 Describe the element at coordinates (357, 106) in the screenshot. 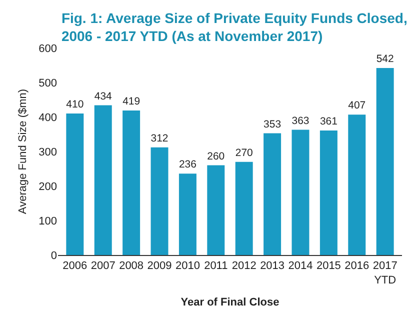

I see `data-label: 407` at that location.